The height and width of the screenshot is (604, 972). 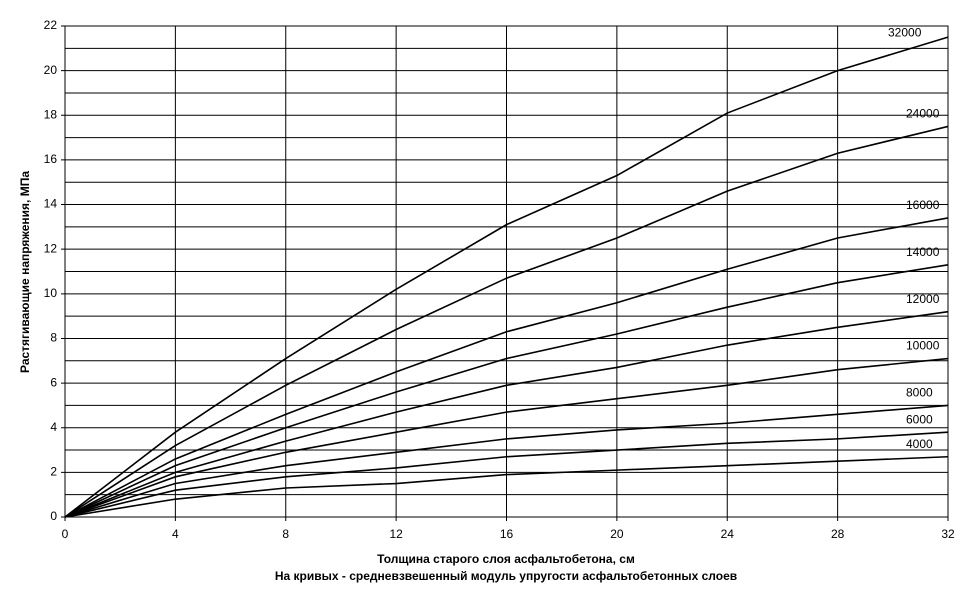 I want to click on y-tick-label: 8, so click(x=53, y=338).